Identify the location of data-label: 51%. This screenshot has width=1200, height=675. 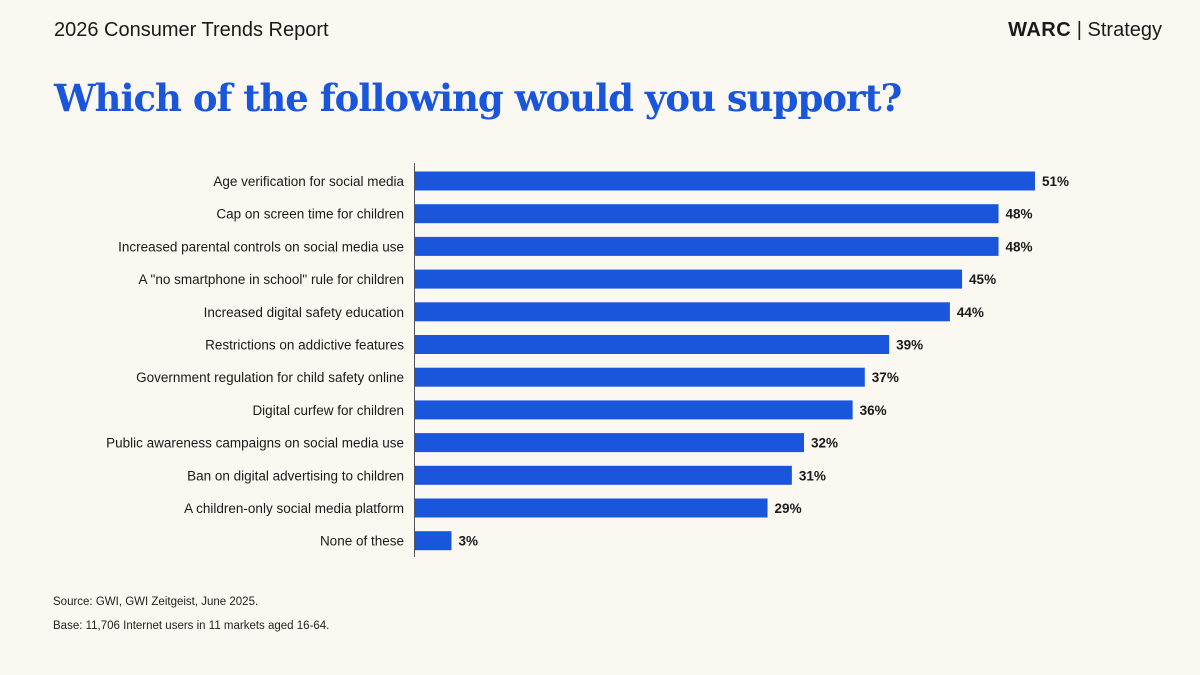
(1055, 181).